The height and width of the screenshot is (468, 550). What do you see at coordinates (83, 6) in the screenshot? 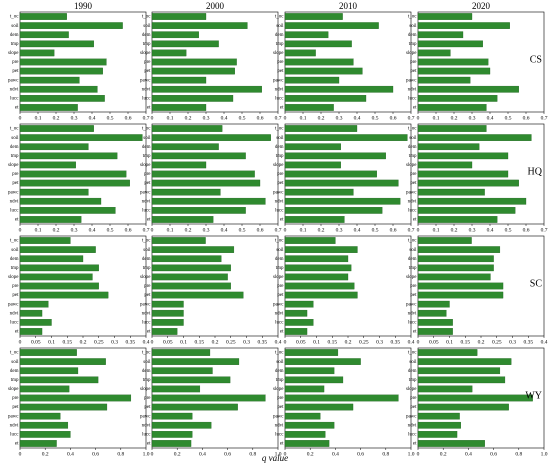
I see `panel-title: 1990` at bounding box center [83, 6].